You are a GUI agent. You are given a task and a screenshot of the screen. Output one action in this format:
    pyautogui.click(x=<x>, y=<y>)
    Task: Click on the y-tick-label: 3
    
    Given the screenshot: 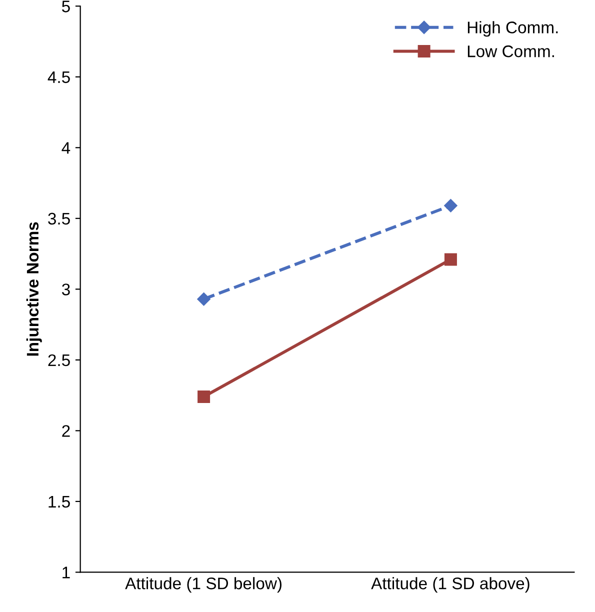 What is the action you would take?
    pyautogui.click(x=66, y=290)
    